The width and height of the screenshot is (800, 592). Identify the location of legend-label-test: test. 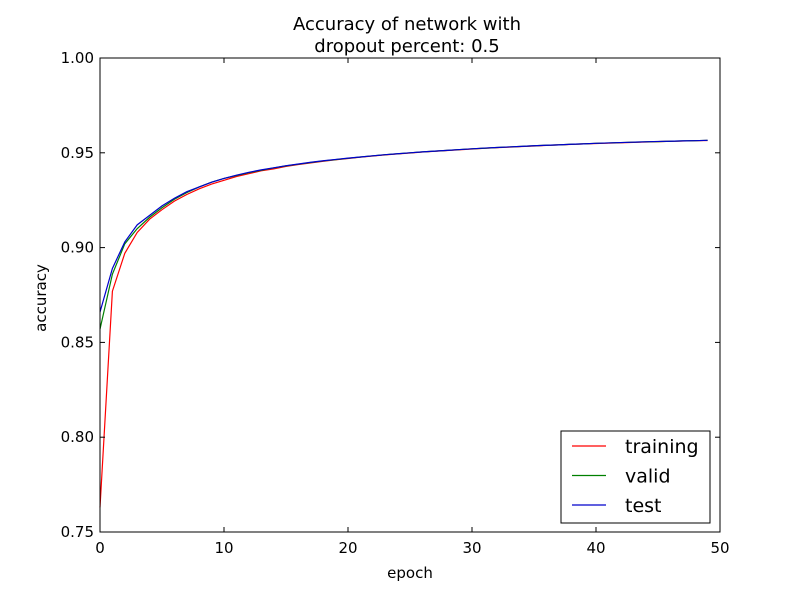
(643, 506).